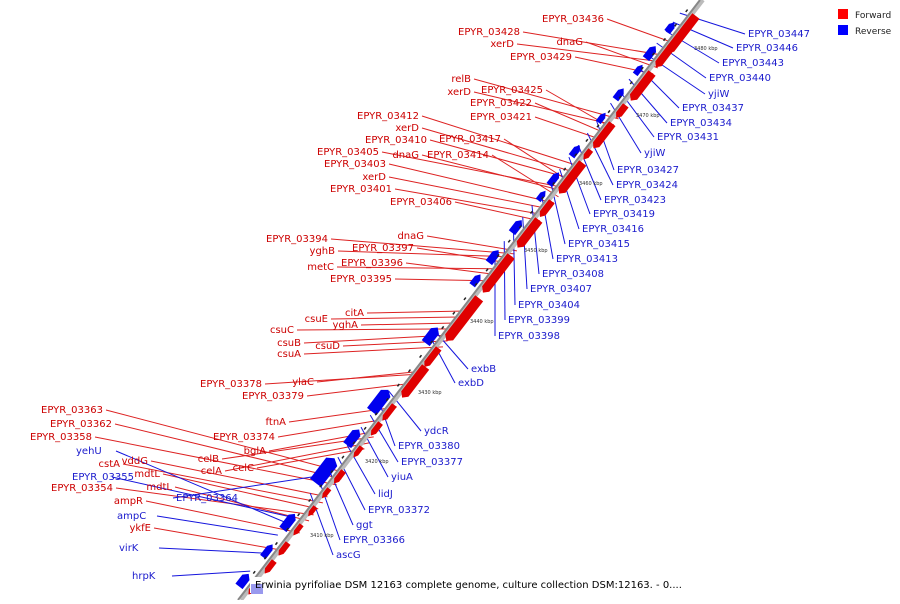  Describe the element at coordinates (244, 437) in the screenshot. I see `forward-gene-label: EPYR_03374` at that location.